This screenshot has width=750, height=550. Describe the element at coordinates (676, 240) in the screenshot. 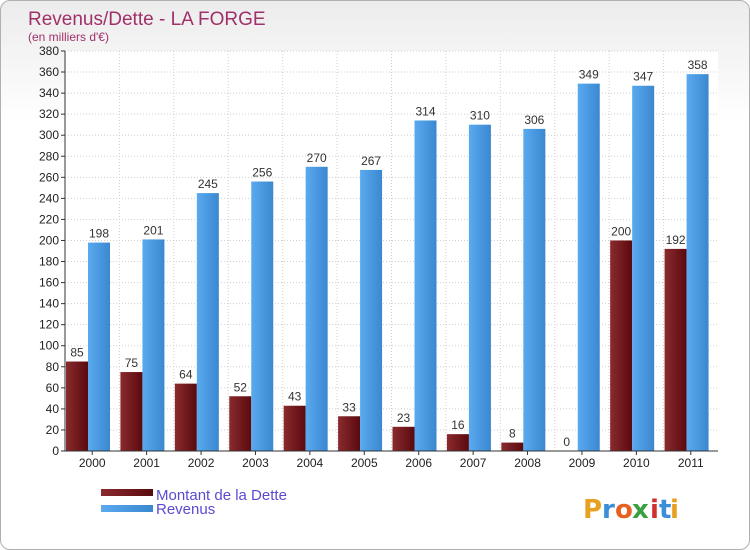

I see `data-label-debt: 192` at that location.